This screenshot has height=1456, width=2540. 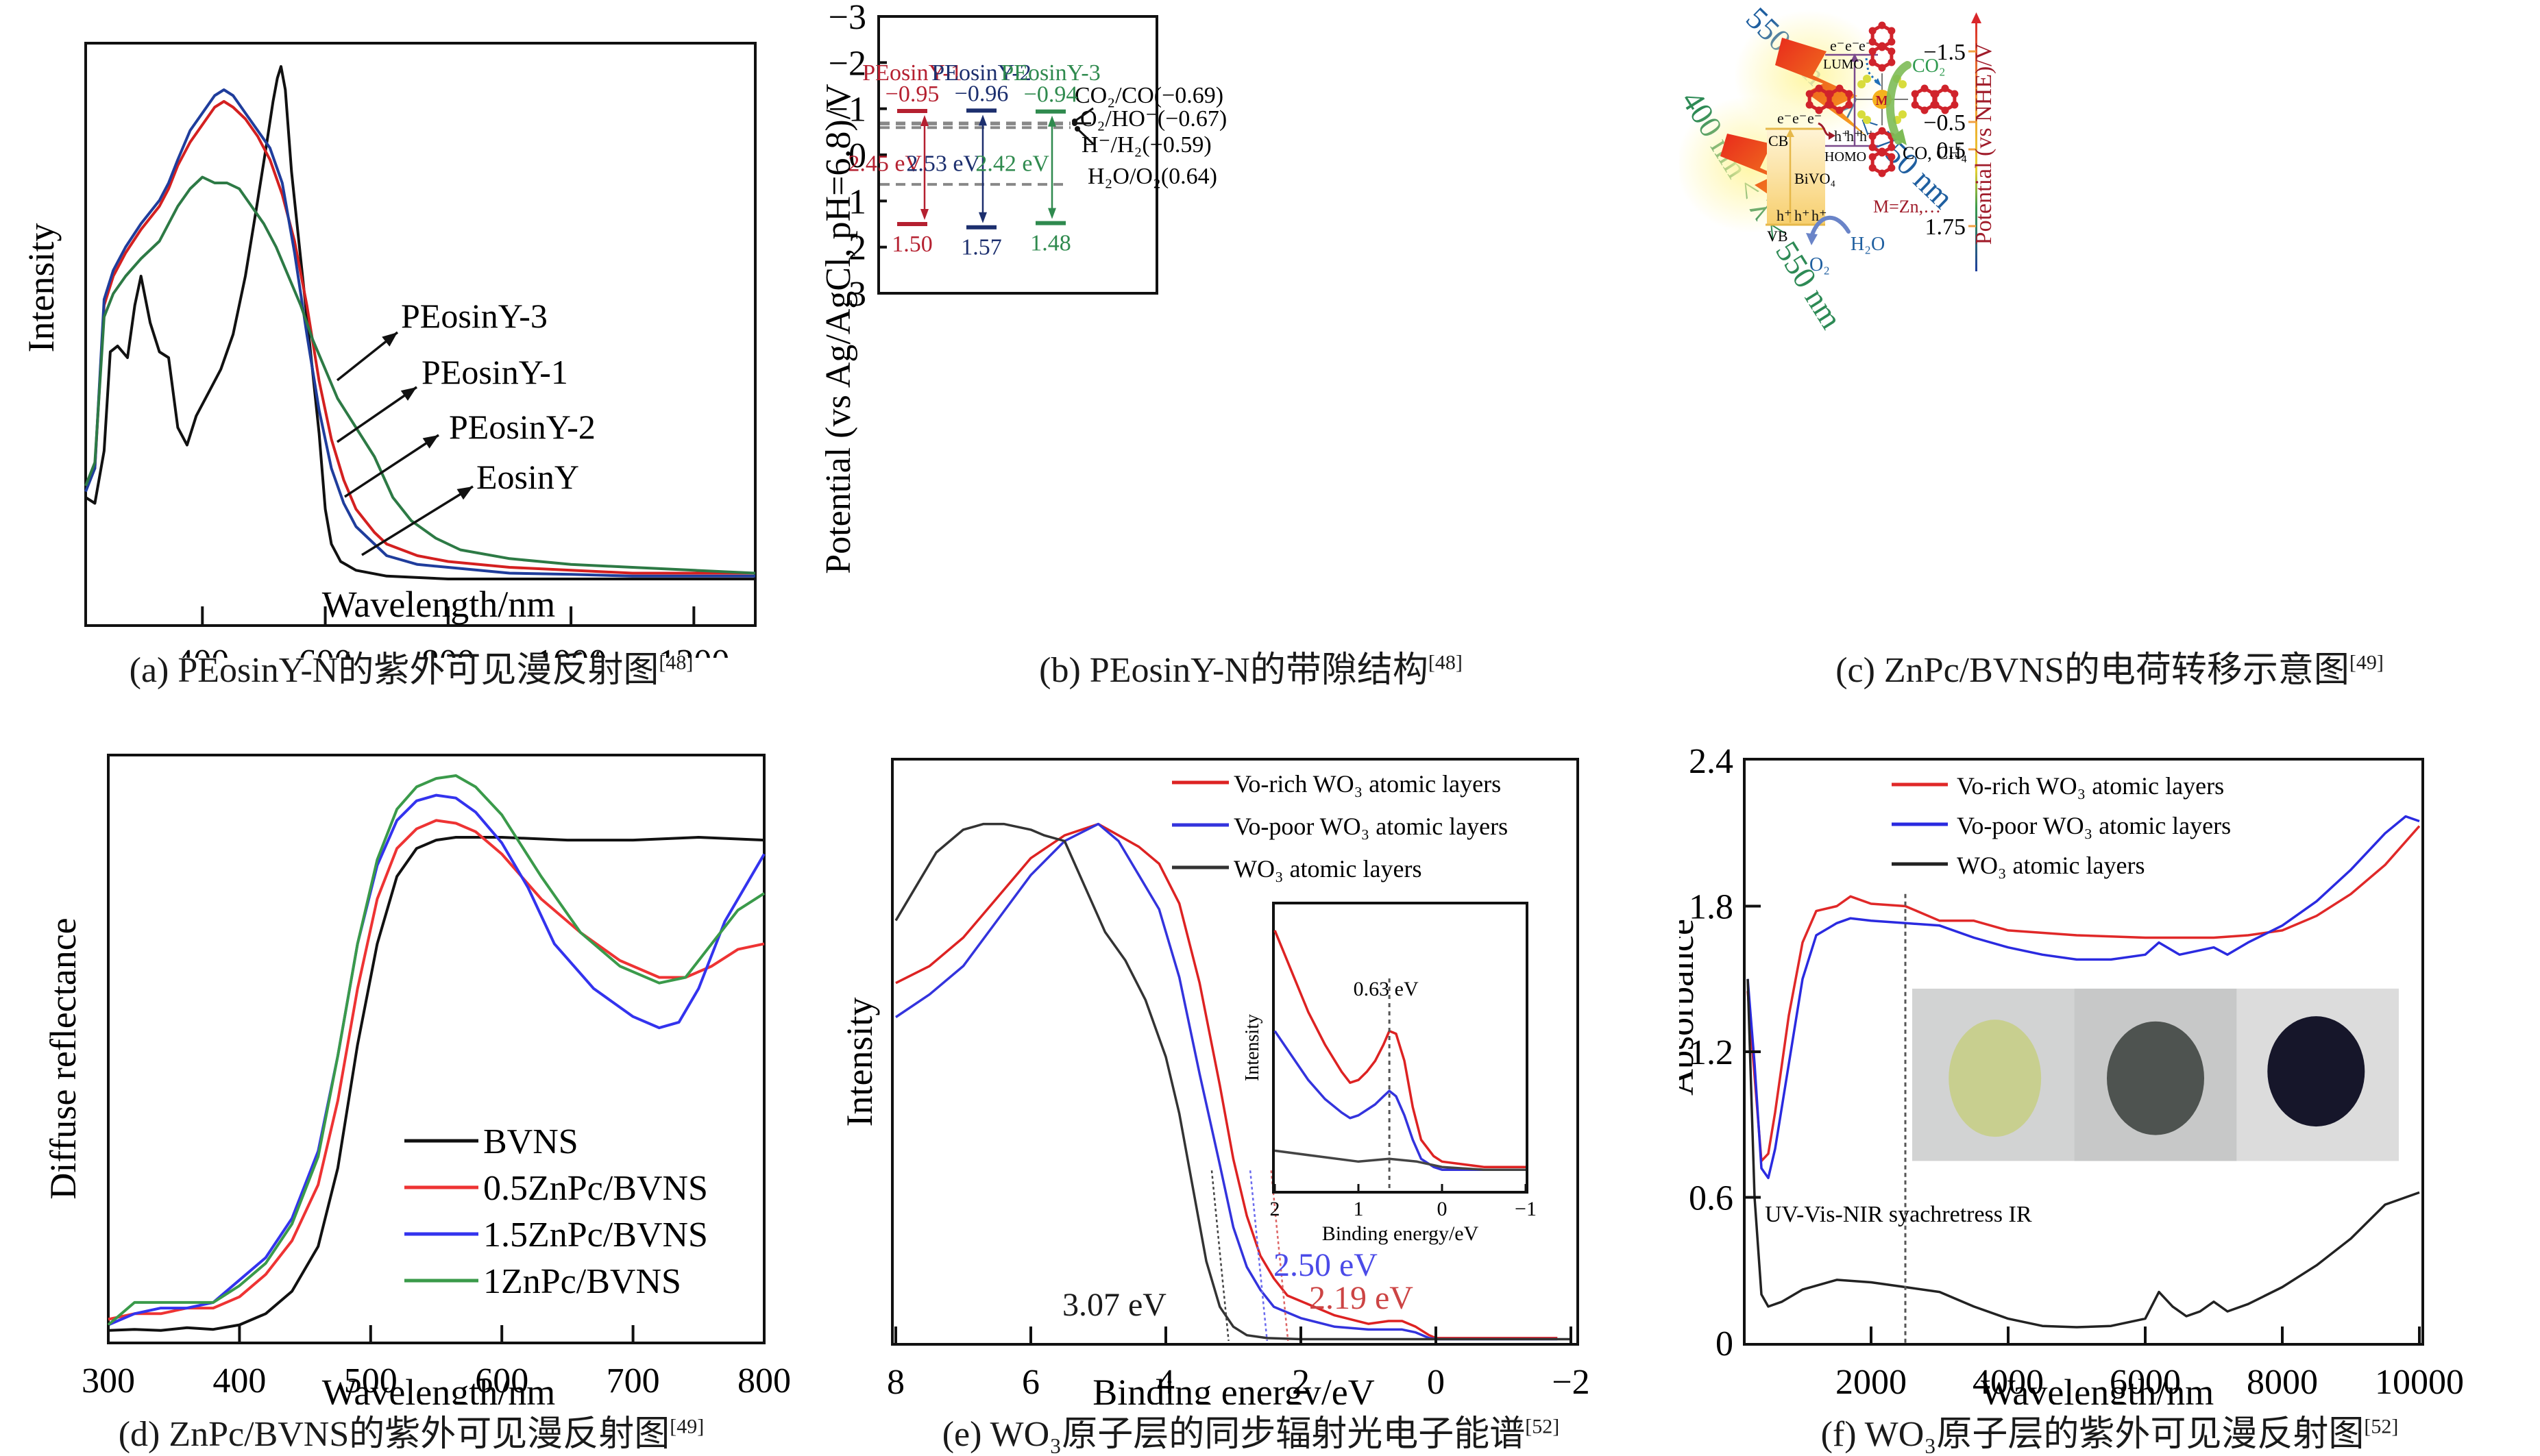 What do you see at coordinates (1570, 1382) in the screenshot?
I see `x-tick-label: −2` at bounding box center [1570, 1382].